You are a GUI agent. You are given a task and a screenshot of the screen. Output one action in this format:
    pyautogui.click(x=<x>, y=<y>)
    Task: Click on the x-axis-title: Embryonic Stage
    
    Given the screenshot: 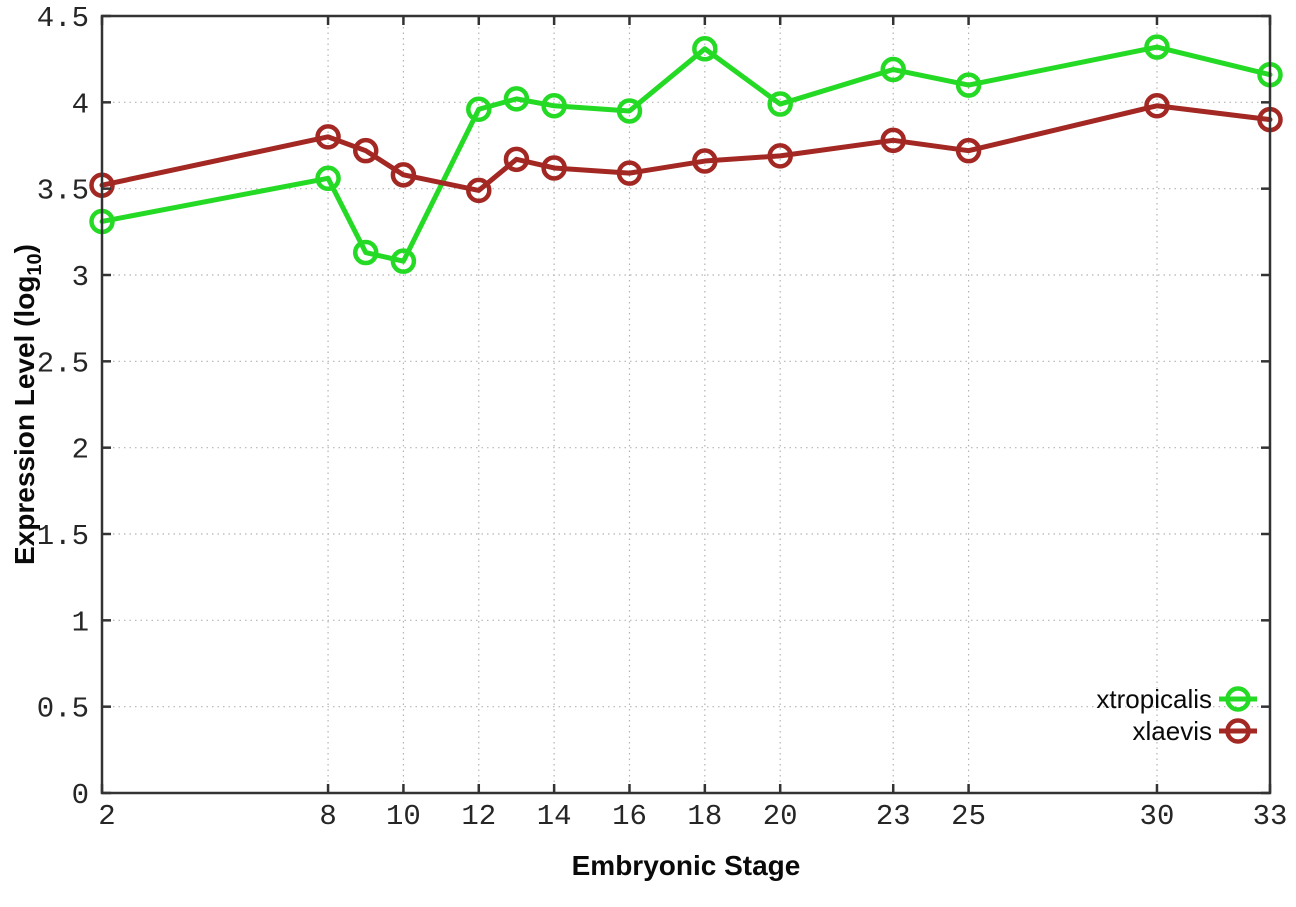 What is the action you would take?
    pyautogui.click(x=686, y=865)
    